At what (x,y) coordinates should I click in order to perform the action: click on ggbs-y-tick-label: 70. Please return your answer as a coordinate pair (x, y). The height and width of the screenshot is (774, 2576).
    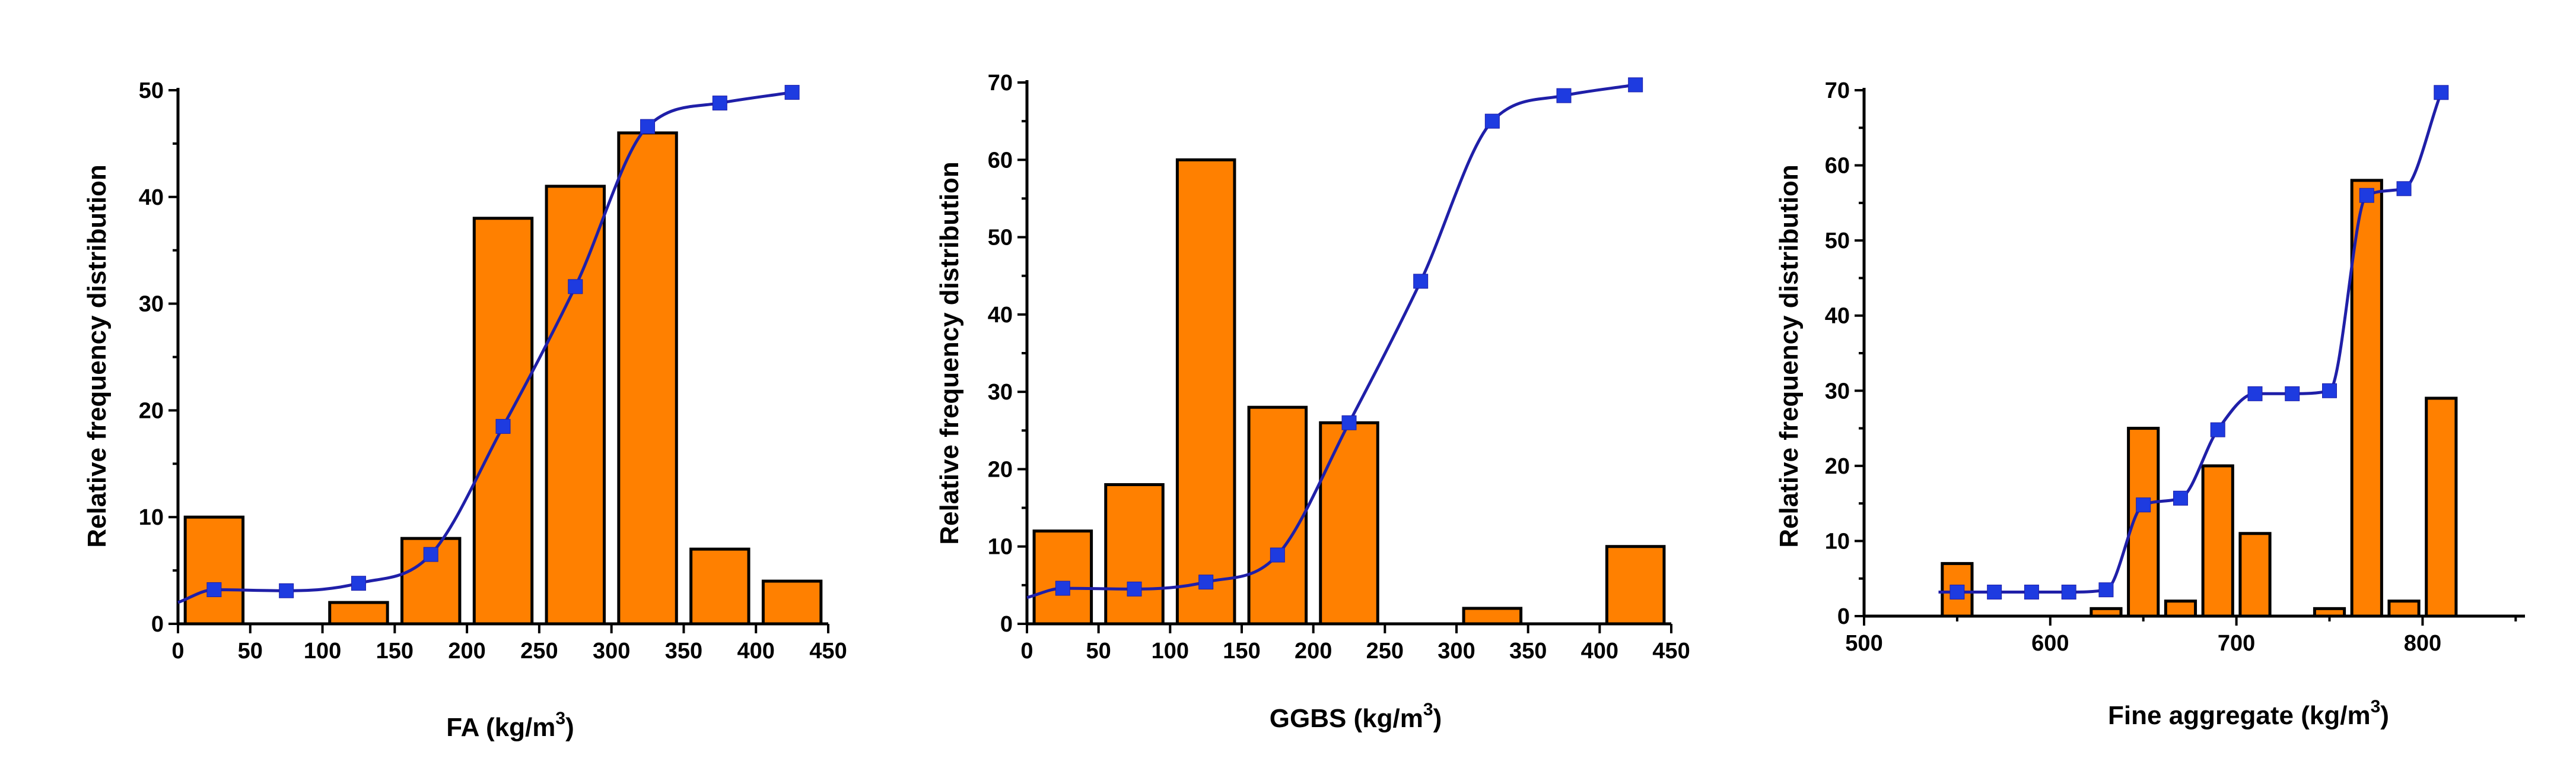
    Looking at the image, I should click on (1000, 83).